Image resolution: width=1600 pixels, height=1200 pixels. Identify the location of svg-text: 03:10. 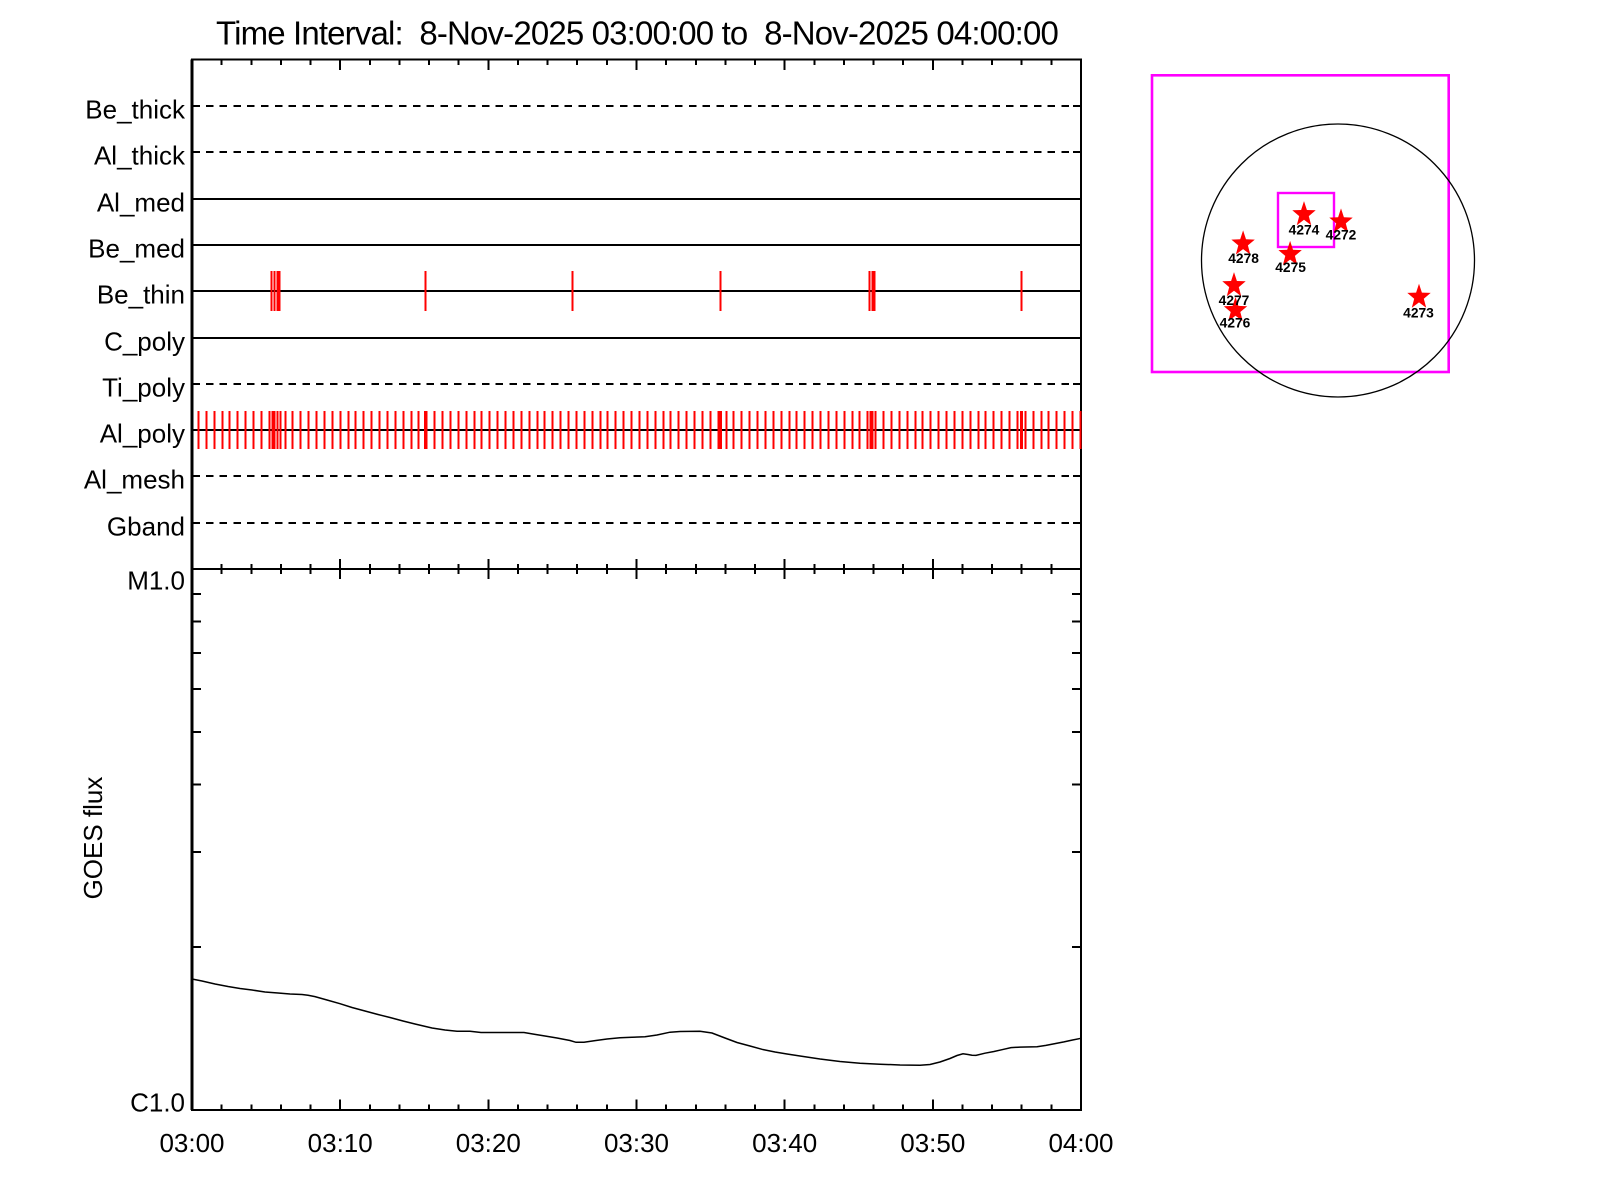
(340, 1143).